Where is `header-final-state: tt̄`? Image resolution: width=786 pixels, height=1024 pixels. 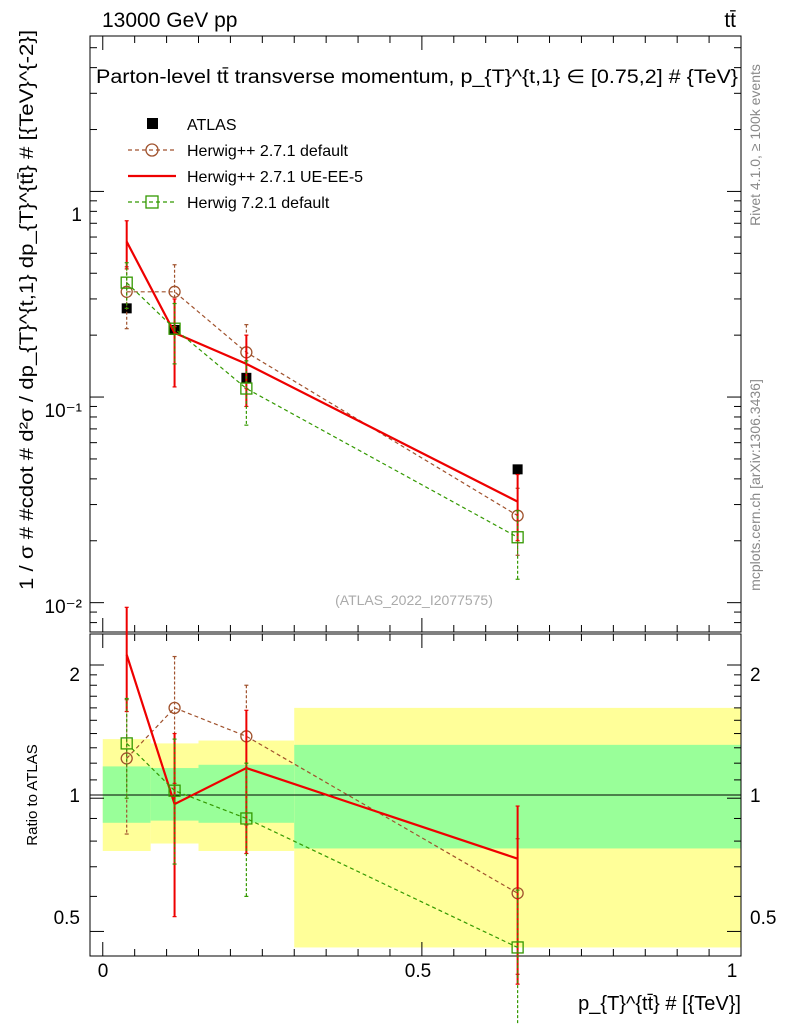
header-final-state: tt̄ is located at coordinates (730, 20).